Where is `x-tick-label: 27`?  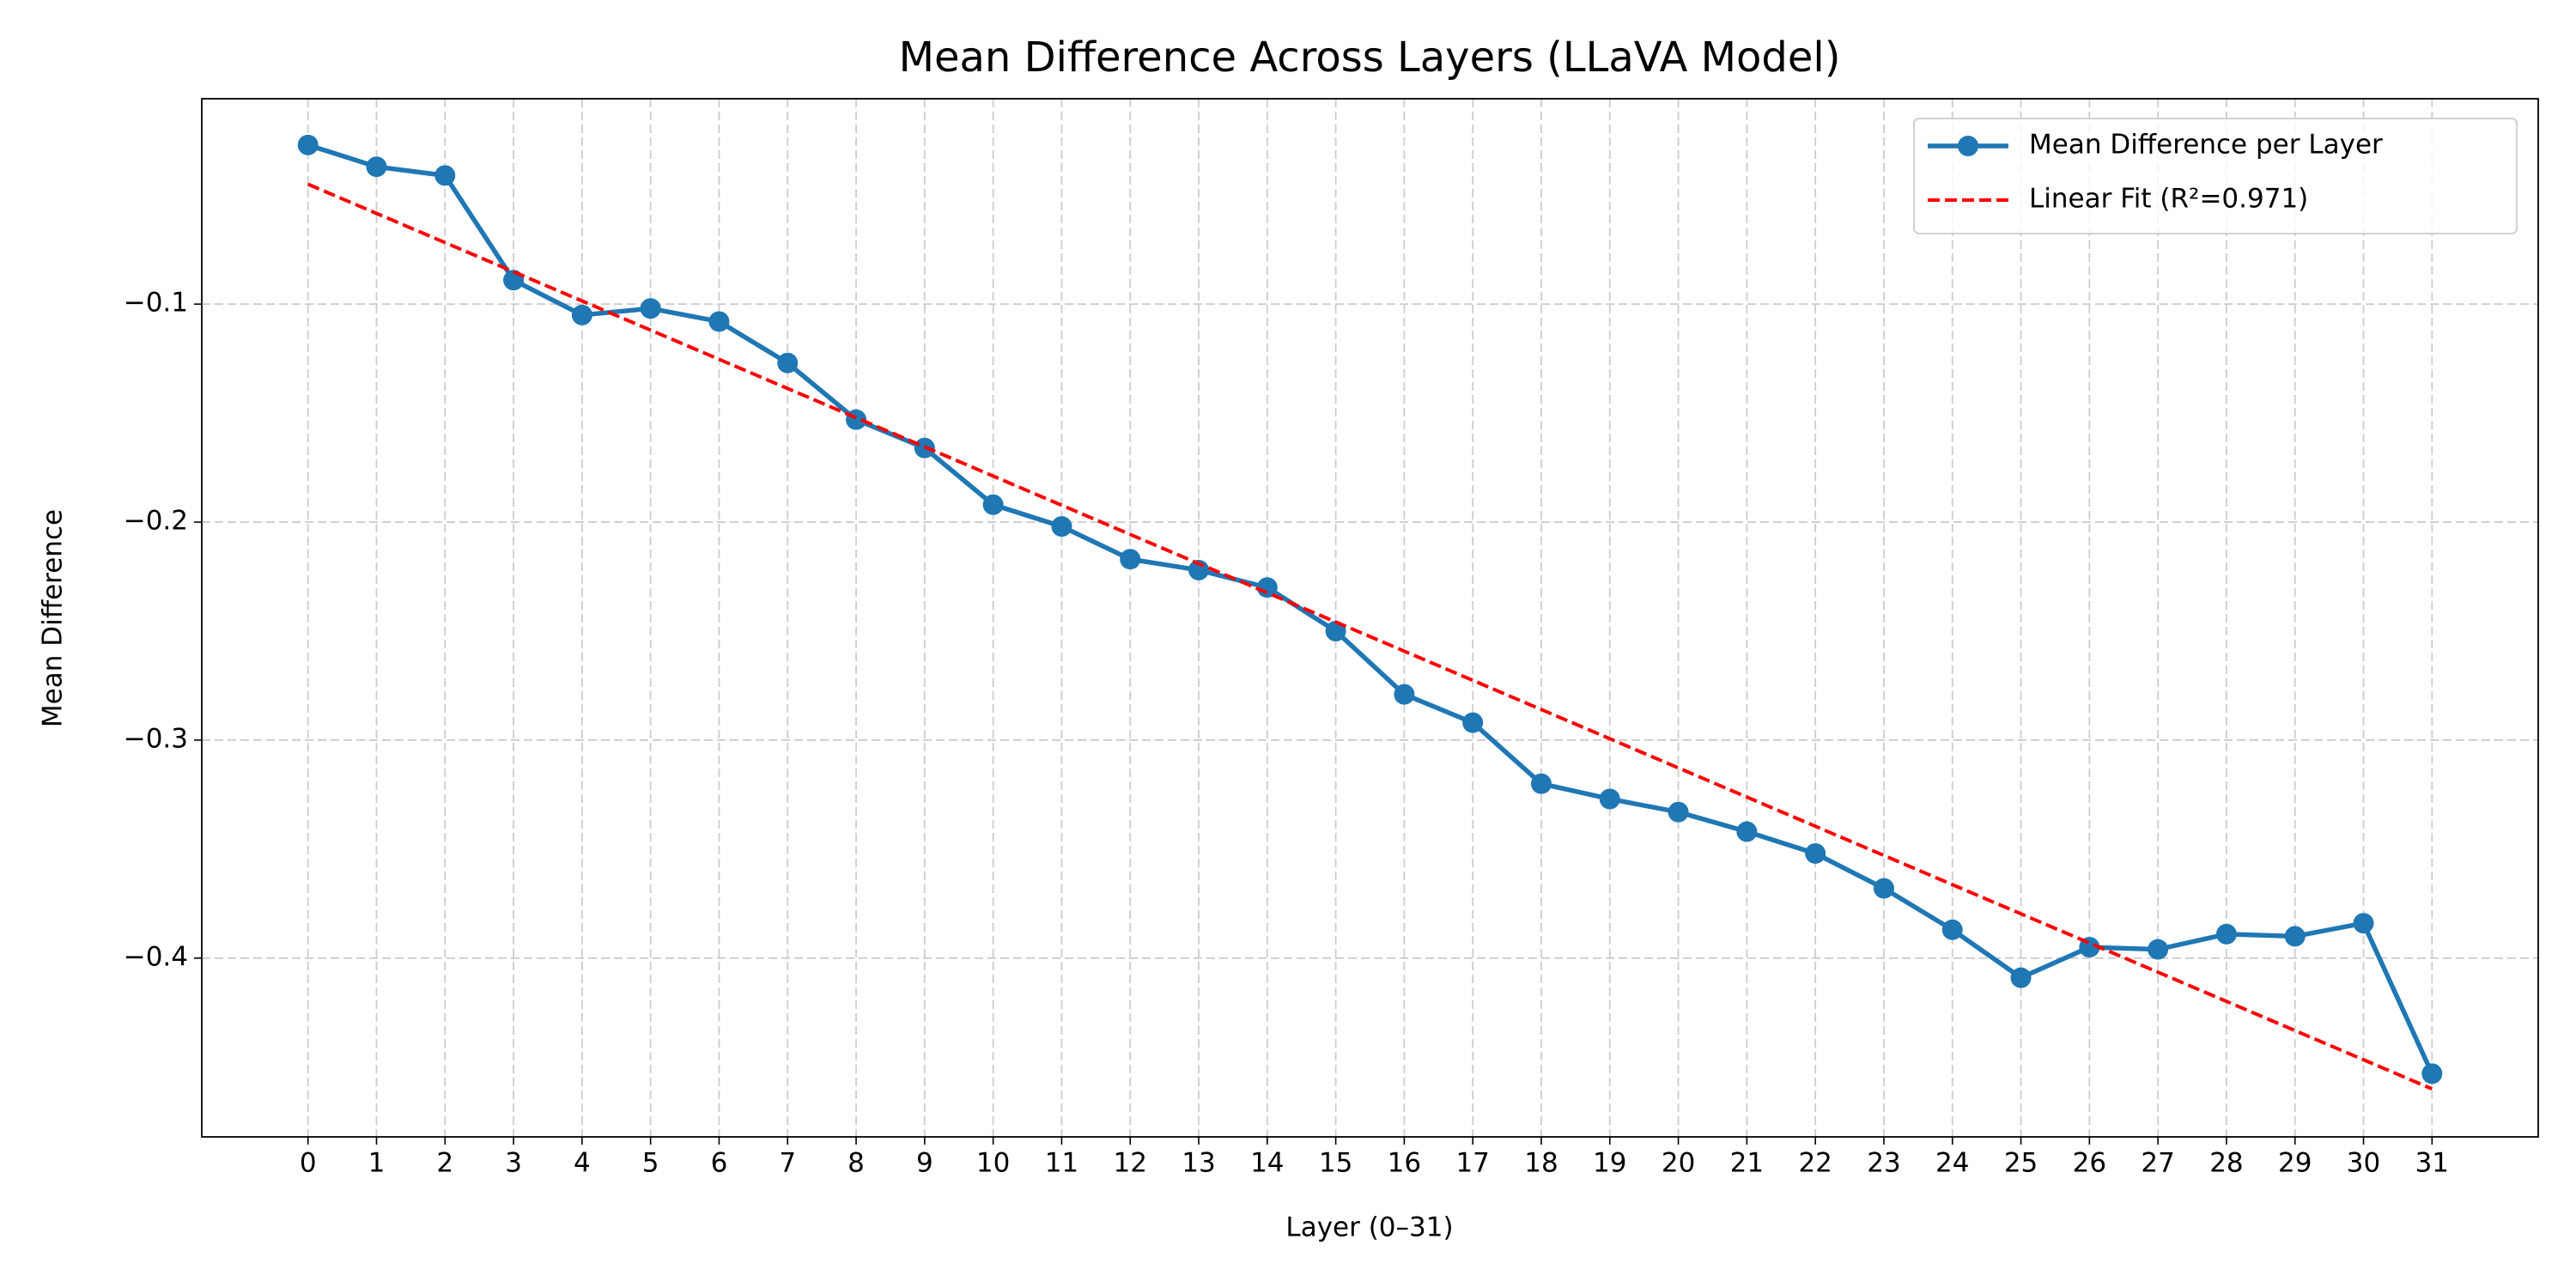 x-tick-label: 27 is located at coordinates (2157, 1163).